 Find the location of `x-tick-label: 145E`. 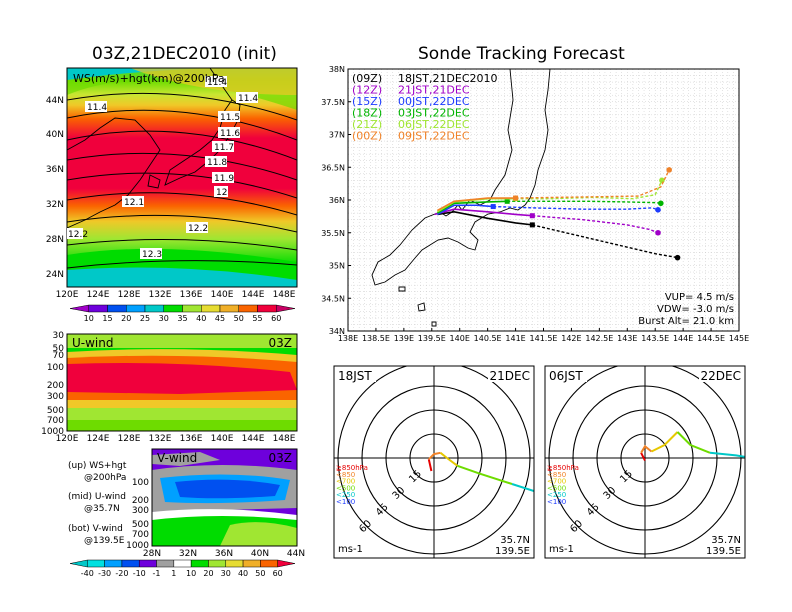

x-tick-label: 145E is located at coordinates (739, 338).